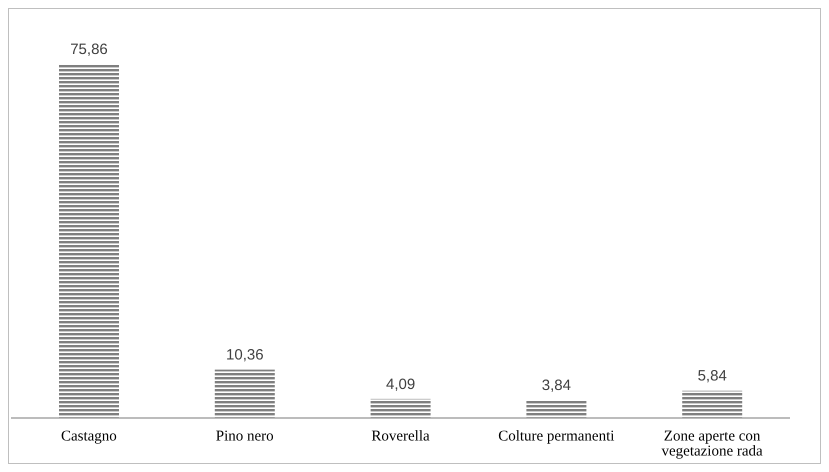  I want to click on data-label: 75,86, so click(89, 49).